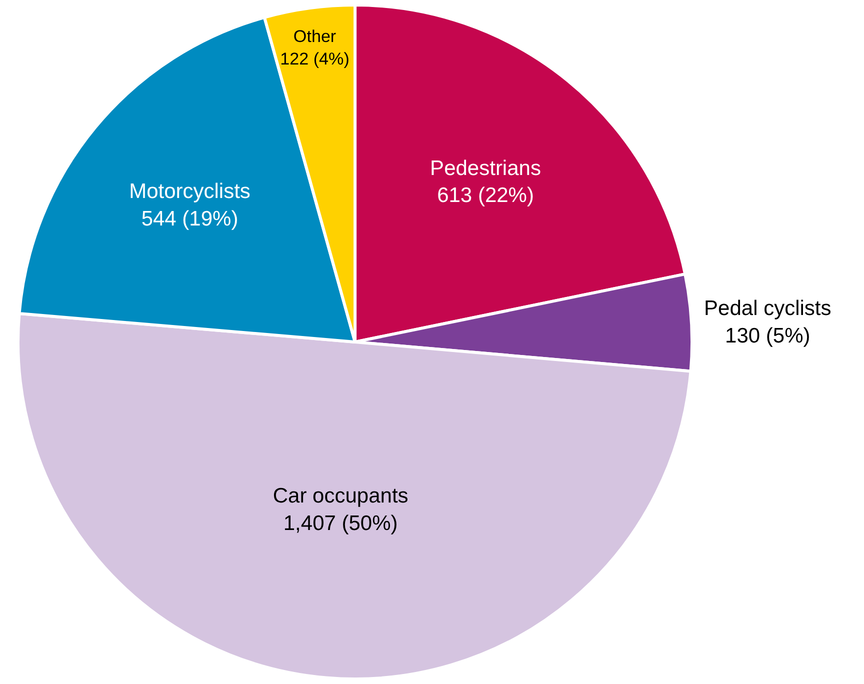 The width and height of the screenshot is (864, 684). Describe the element at coordinates (768, 308) in the screenshot. I see `slice-label: Pedal cyclists` at that location.